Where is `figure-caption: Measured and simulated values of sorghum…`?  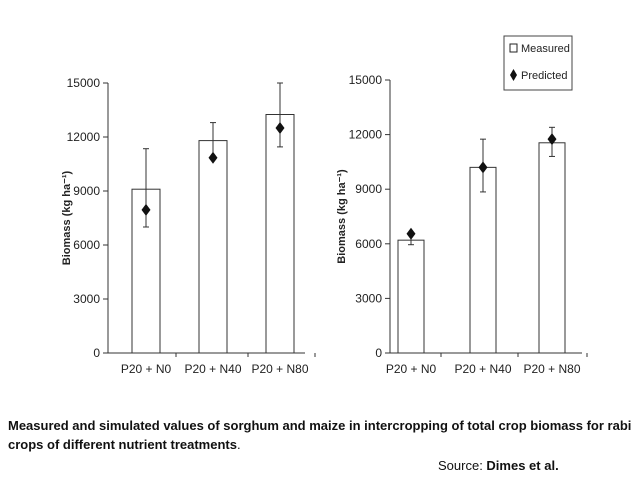
figure-caption: Measured and simulated values of sorghum… is located at coordinates (320, 435).